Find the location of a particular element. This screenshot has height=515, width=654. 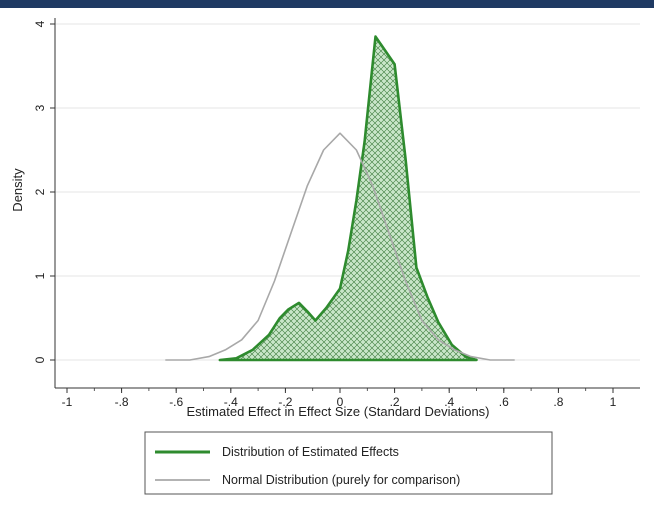

y-tick-label-0: 0 is located at coordinates (40, 359).